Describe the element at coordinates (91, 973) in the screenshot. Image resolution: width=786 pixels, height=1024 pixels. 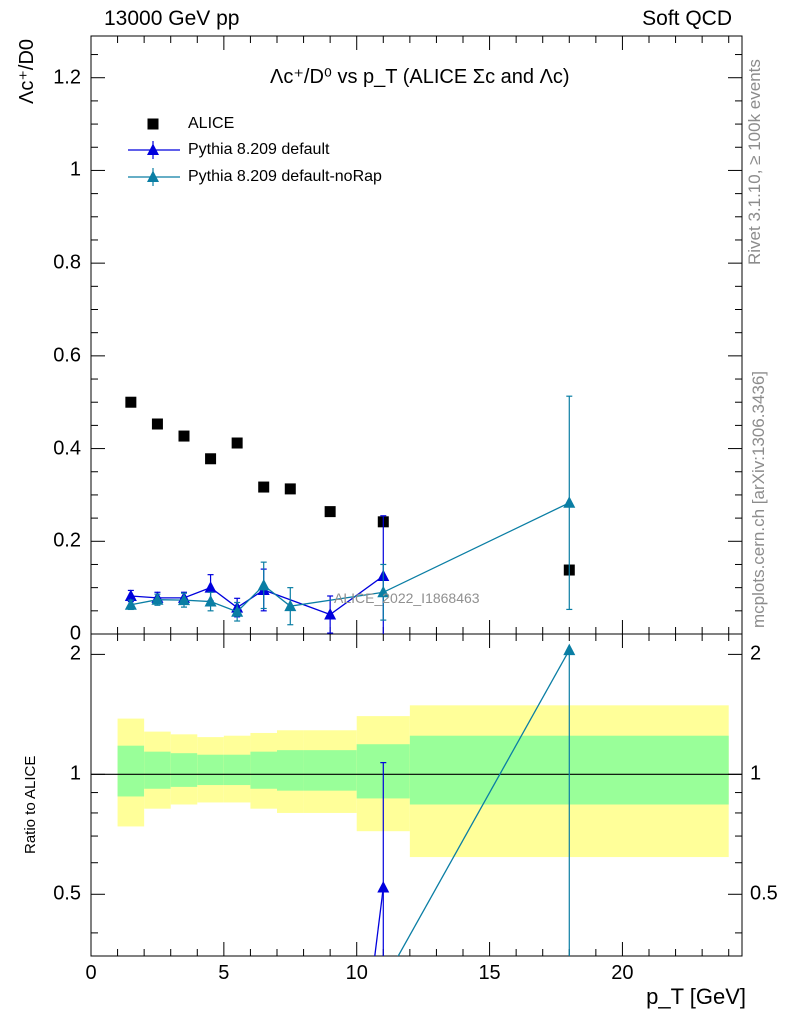
I see `x-tick-label: 0` at that location.